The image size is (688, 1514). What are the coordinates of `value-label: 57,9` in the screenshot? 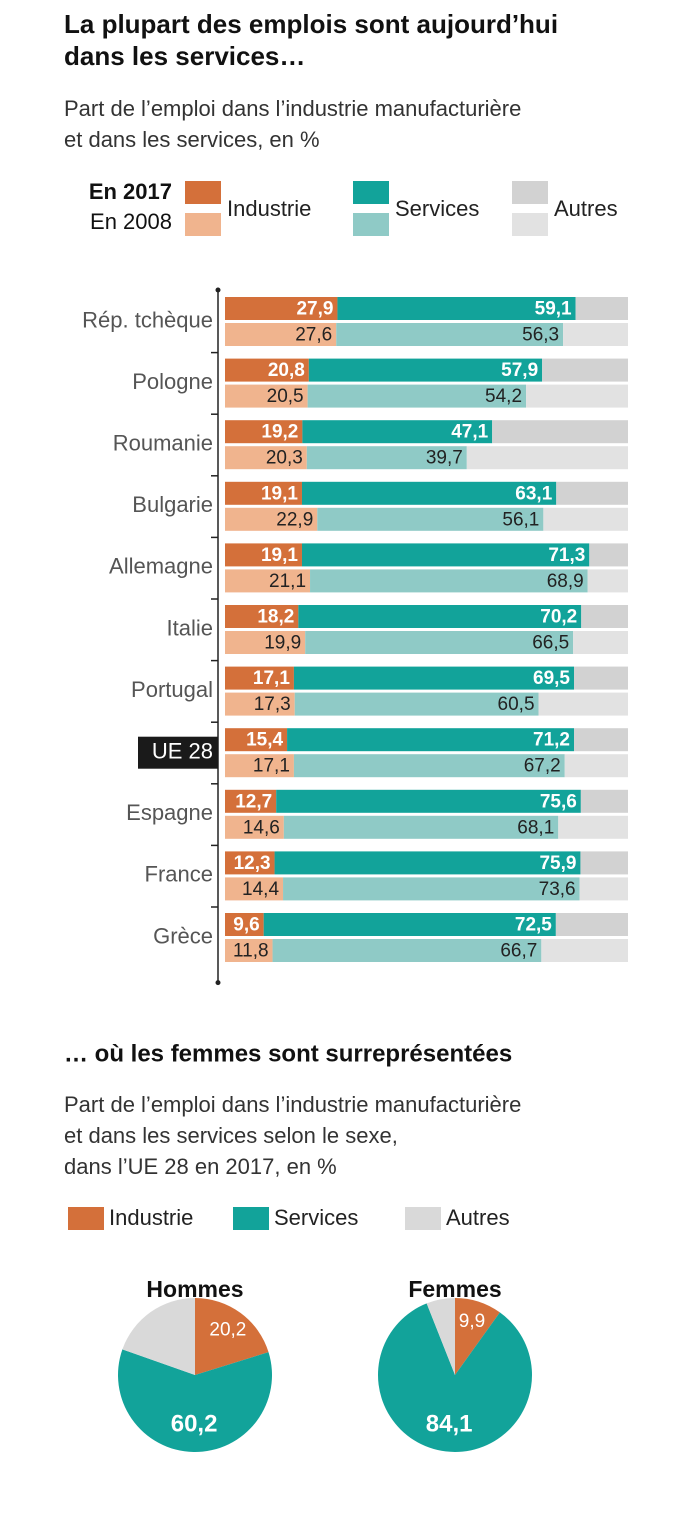 It's located at (519, 370).